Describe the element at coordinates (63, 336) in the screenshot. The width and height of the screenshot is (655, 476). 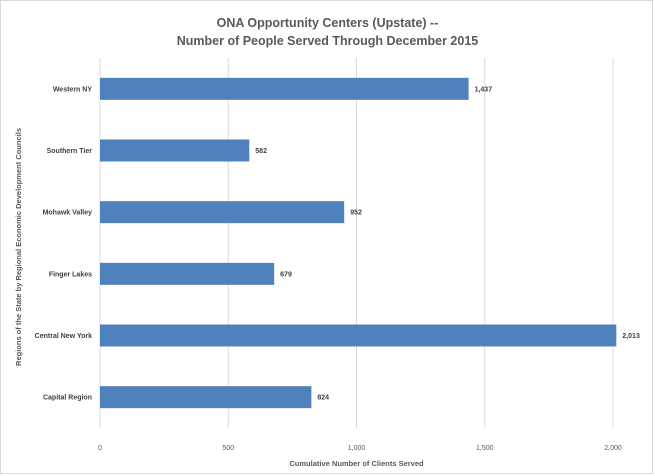
I see `category-label: Central New York` at that location.